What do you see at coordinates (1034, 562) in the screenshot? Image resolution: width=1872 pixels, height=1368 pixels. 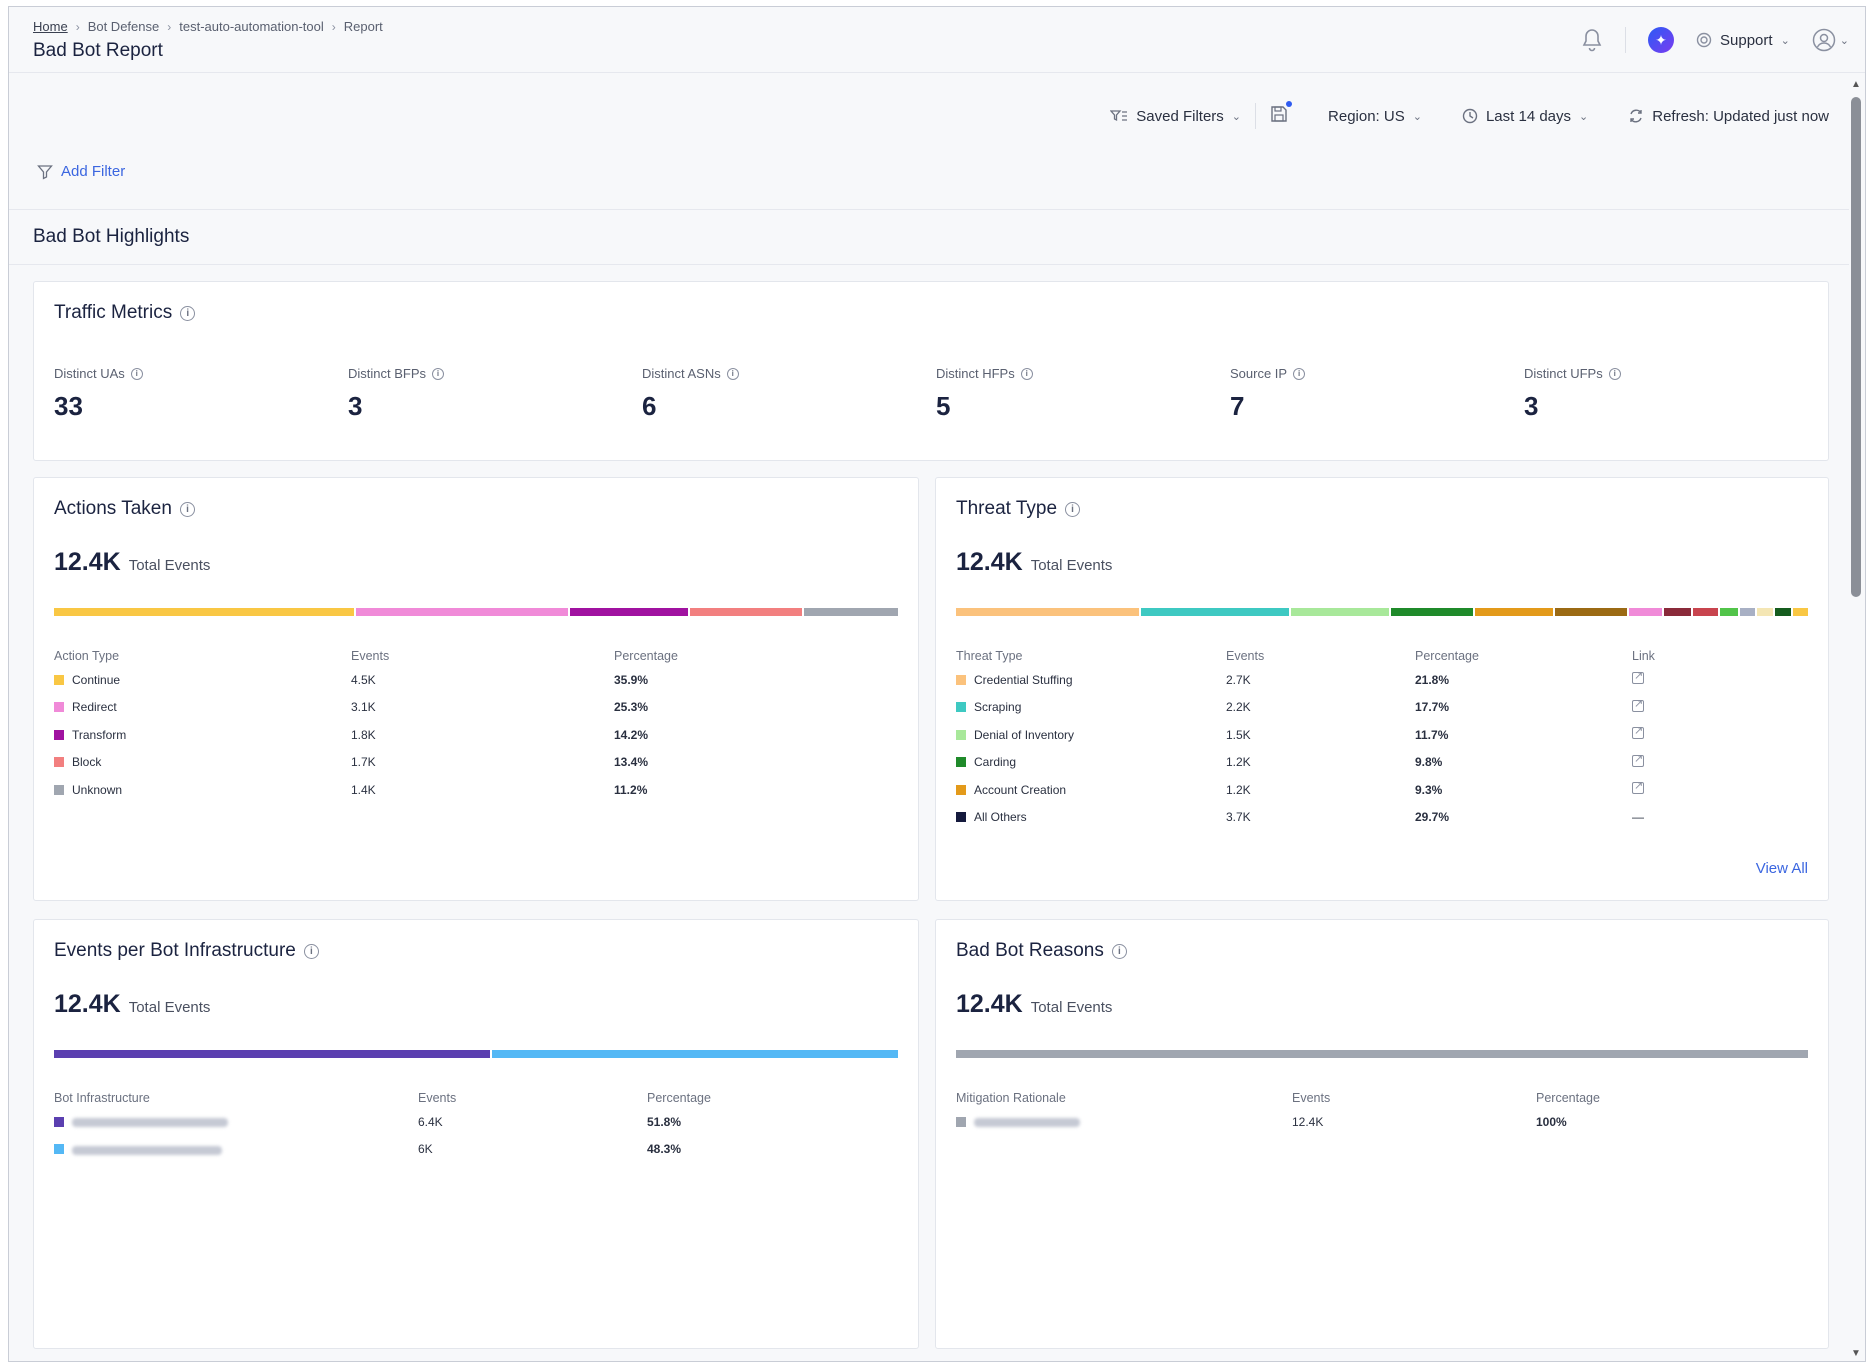 I see `total-events: 12.4K Total Events` at bounding box center [1034, 562].